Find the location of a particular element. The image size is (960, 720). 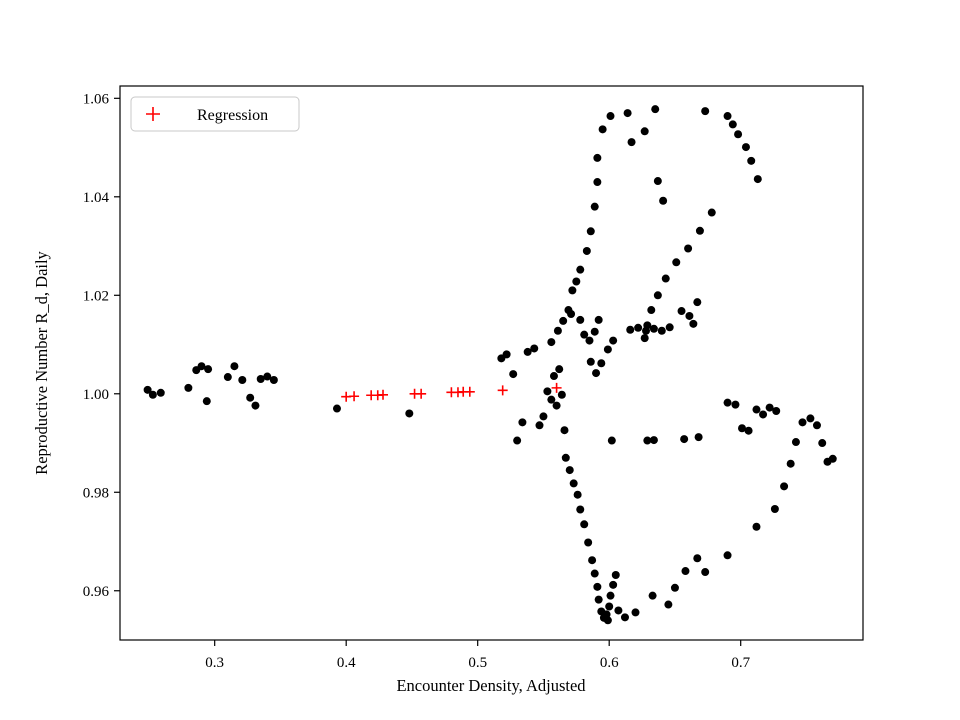

x-tick-label: 0.4 is located at coordinates (346, 663).